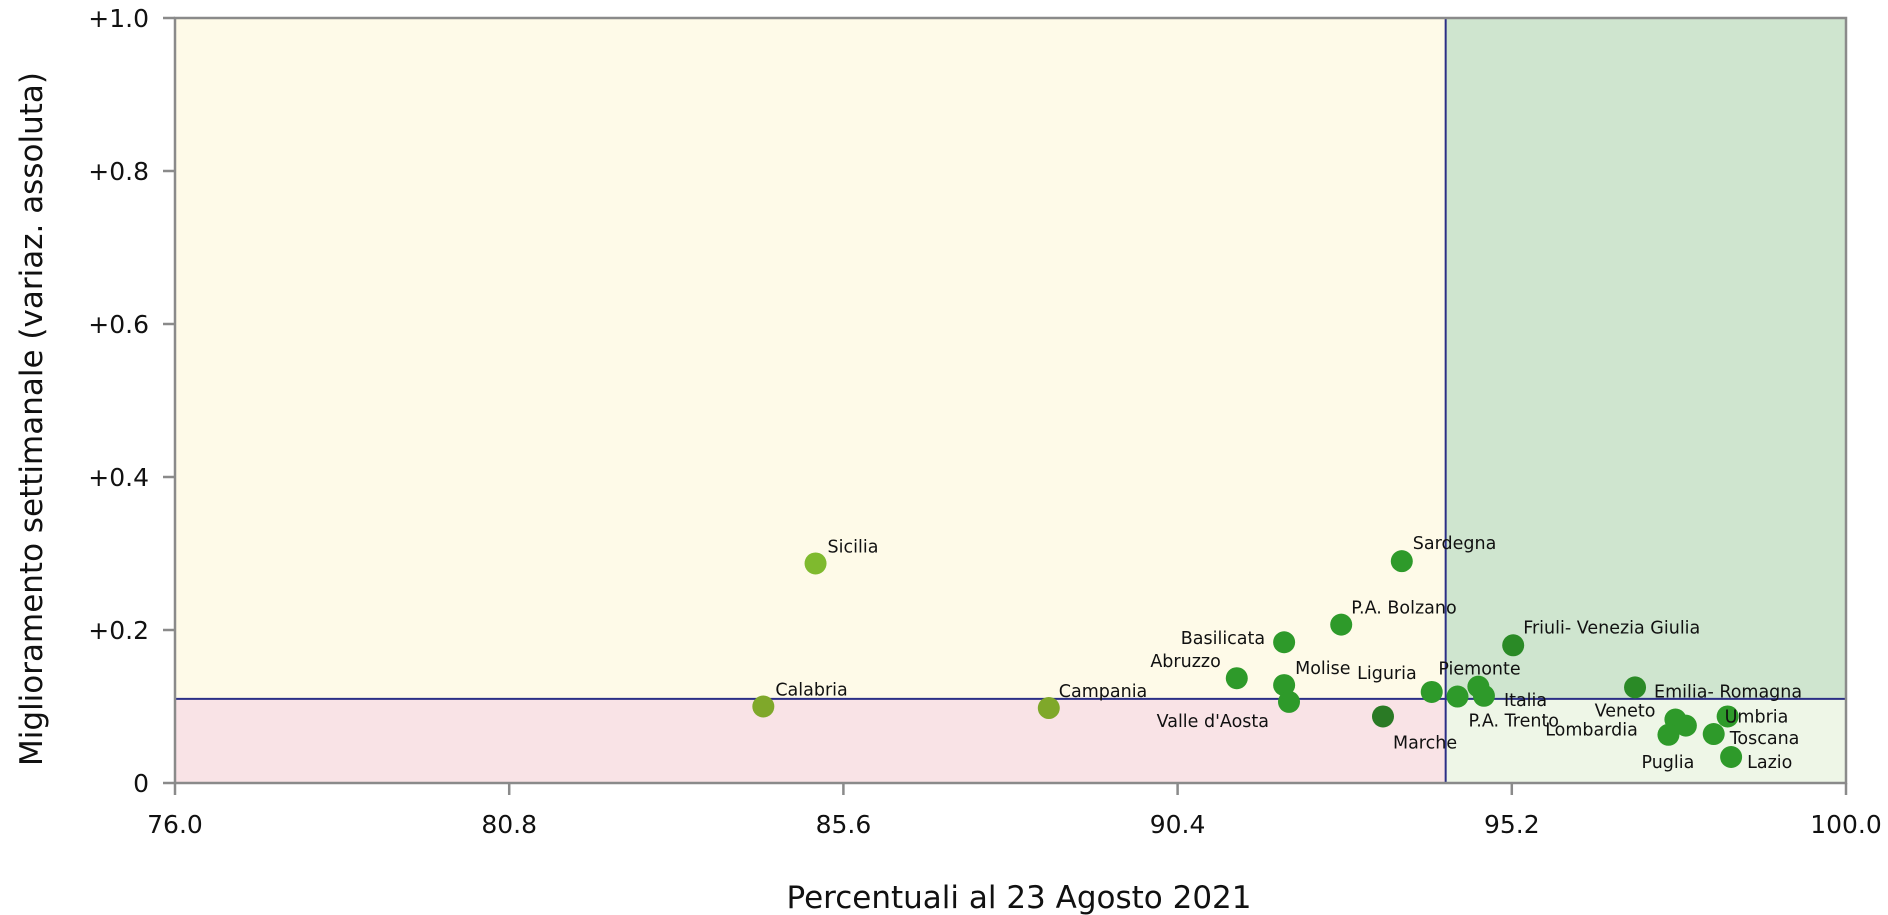 The width and height of the screenshot is (1888, 915). Describe the element at coordinates (118, 630) in the screenshot. I see `y-tick-label: +0.2` at that location.